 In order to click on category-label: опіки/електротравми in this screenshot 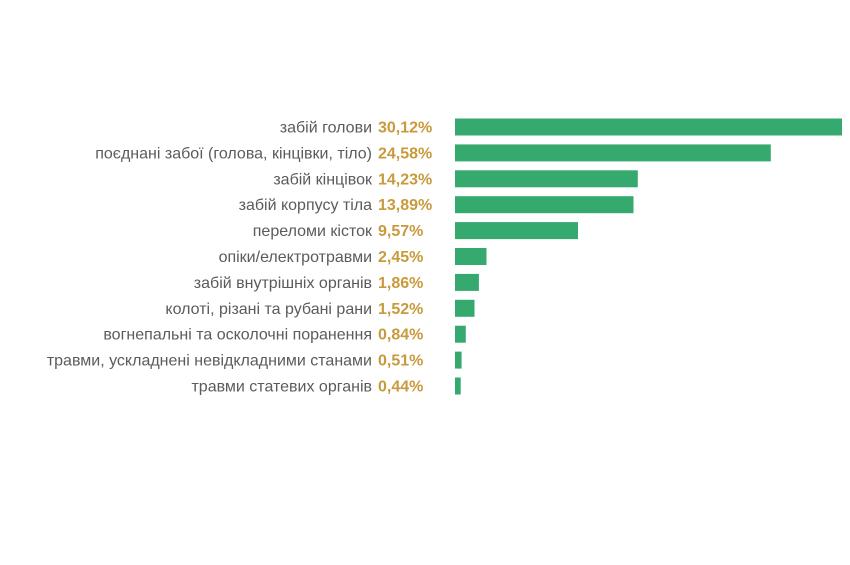, I will do `click(295, 257)`.